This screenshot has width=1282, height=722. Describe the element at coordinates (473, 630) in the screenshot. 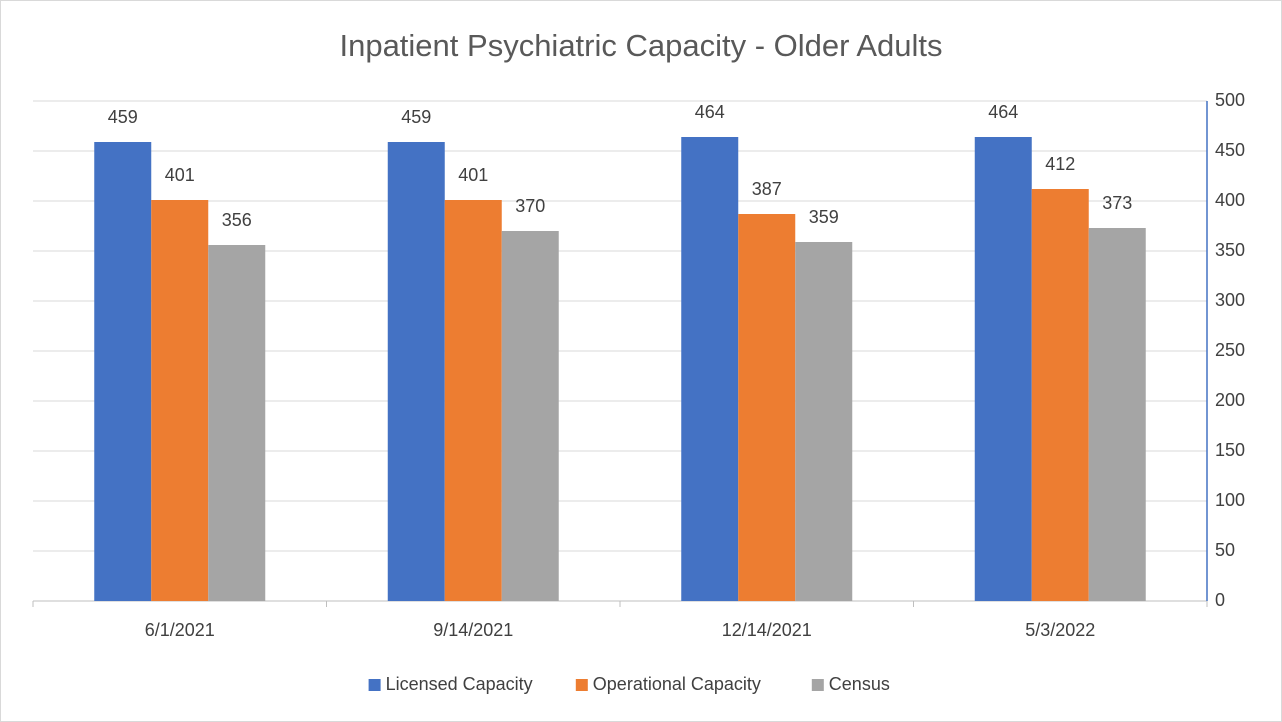

I see `x-tick-label: 9/14/2021` at that location.